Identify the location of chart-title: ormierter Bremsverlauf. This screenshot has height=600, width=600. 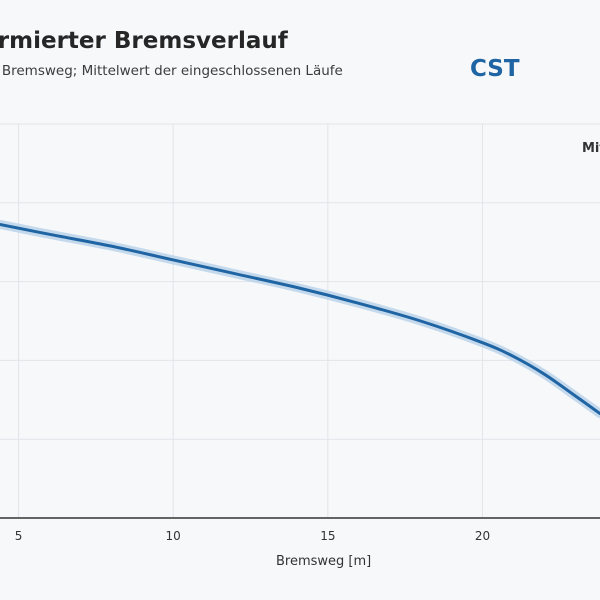
(144, 41).